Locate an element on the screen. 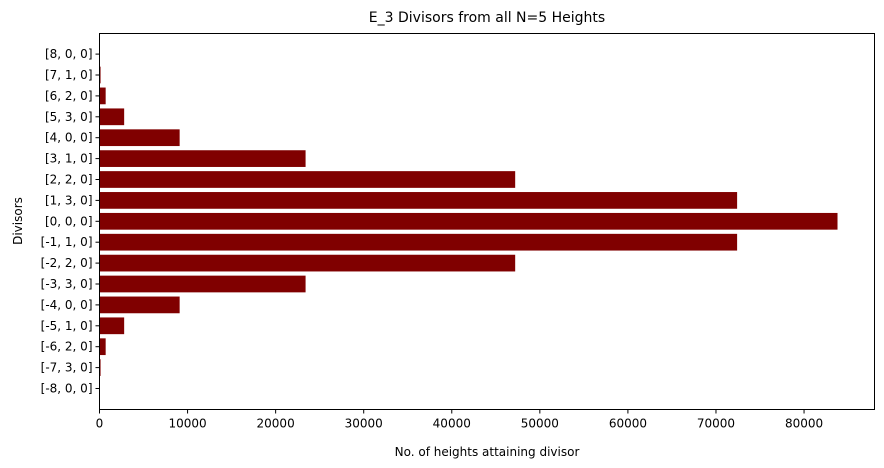 The image size is (884, 468). x-tick-label: 20000 is located at coordinates (276, 424).